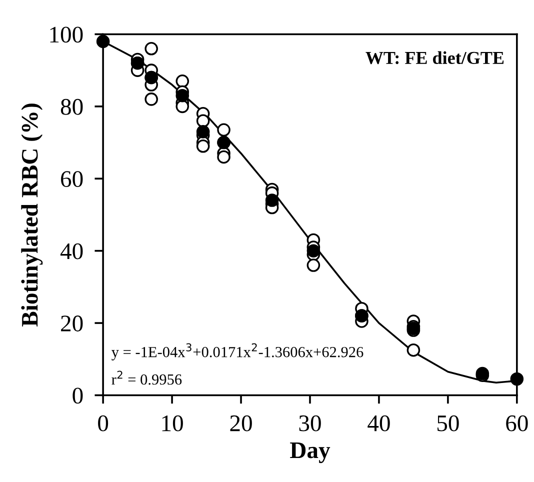  I want to click on y-tick-label: 20, so click(72, 324).